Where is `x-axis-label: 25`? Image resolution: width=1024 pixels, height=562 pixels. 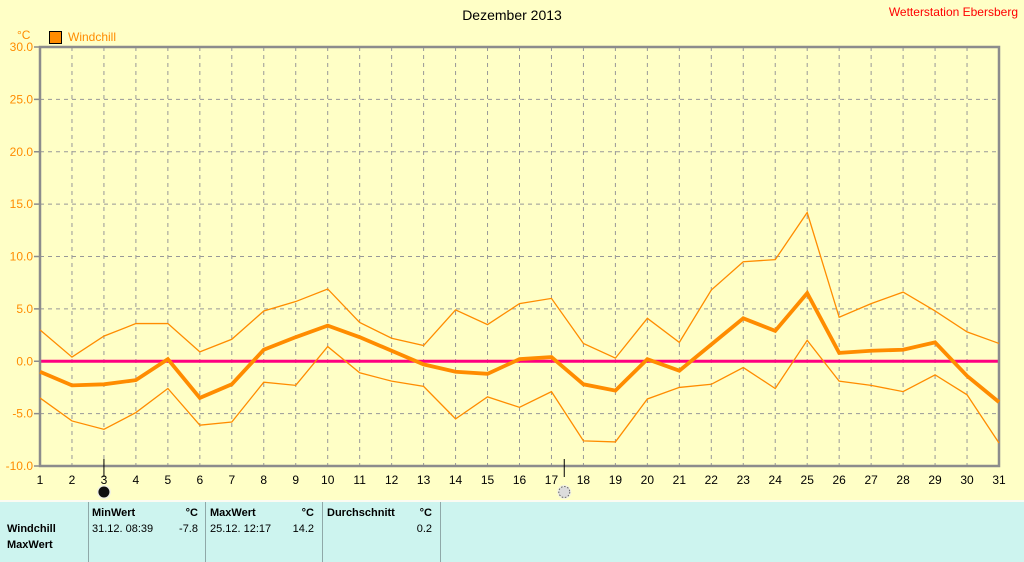
x-axis-label: 25 is located at coordinates (808, 480).